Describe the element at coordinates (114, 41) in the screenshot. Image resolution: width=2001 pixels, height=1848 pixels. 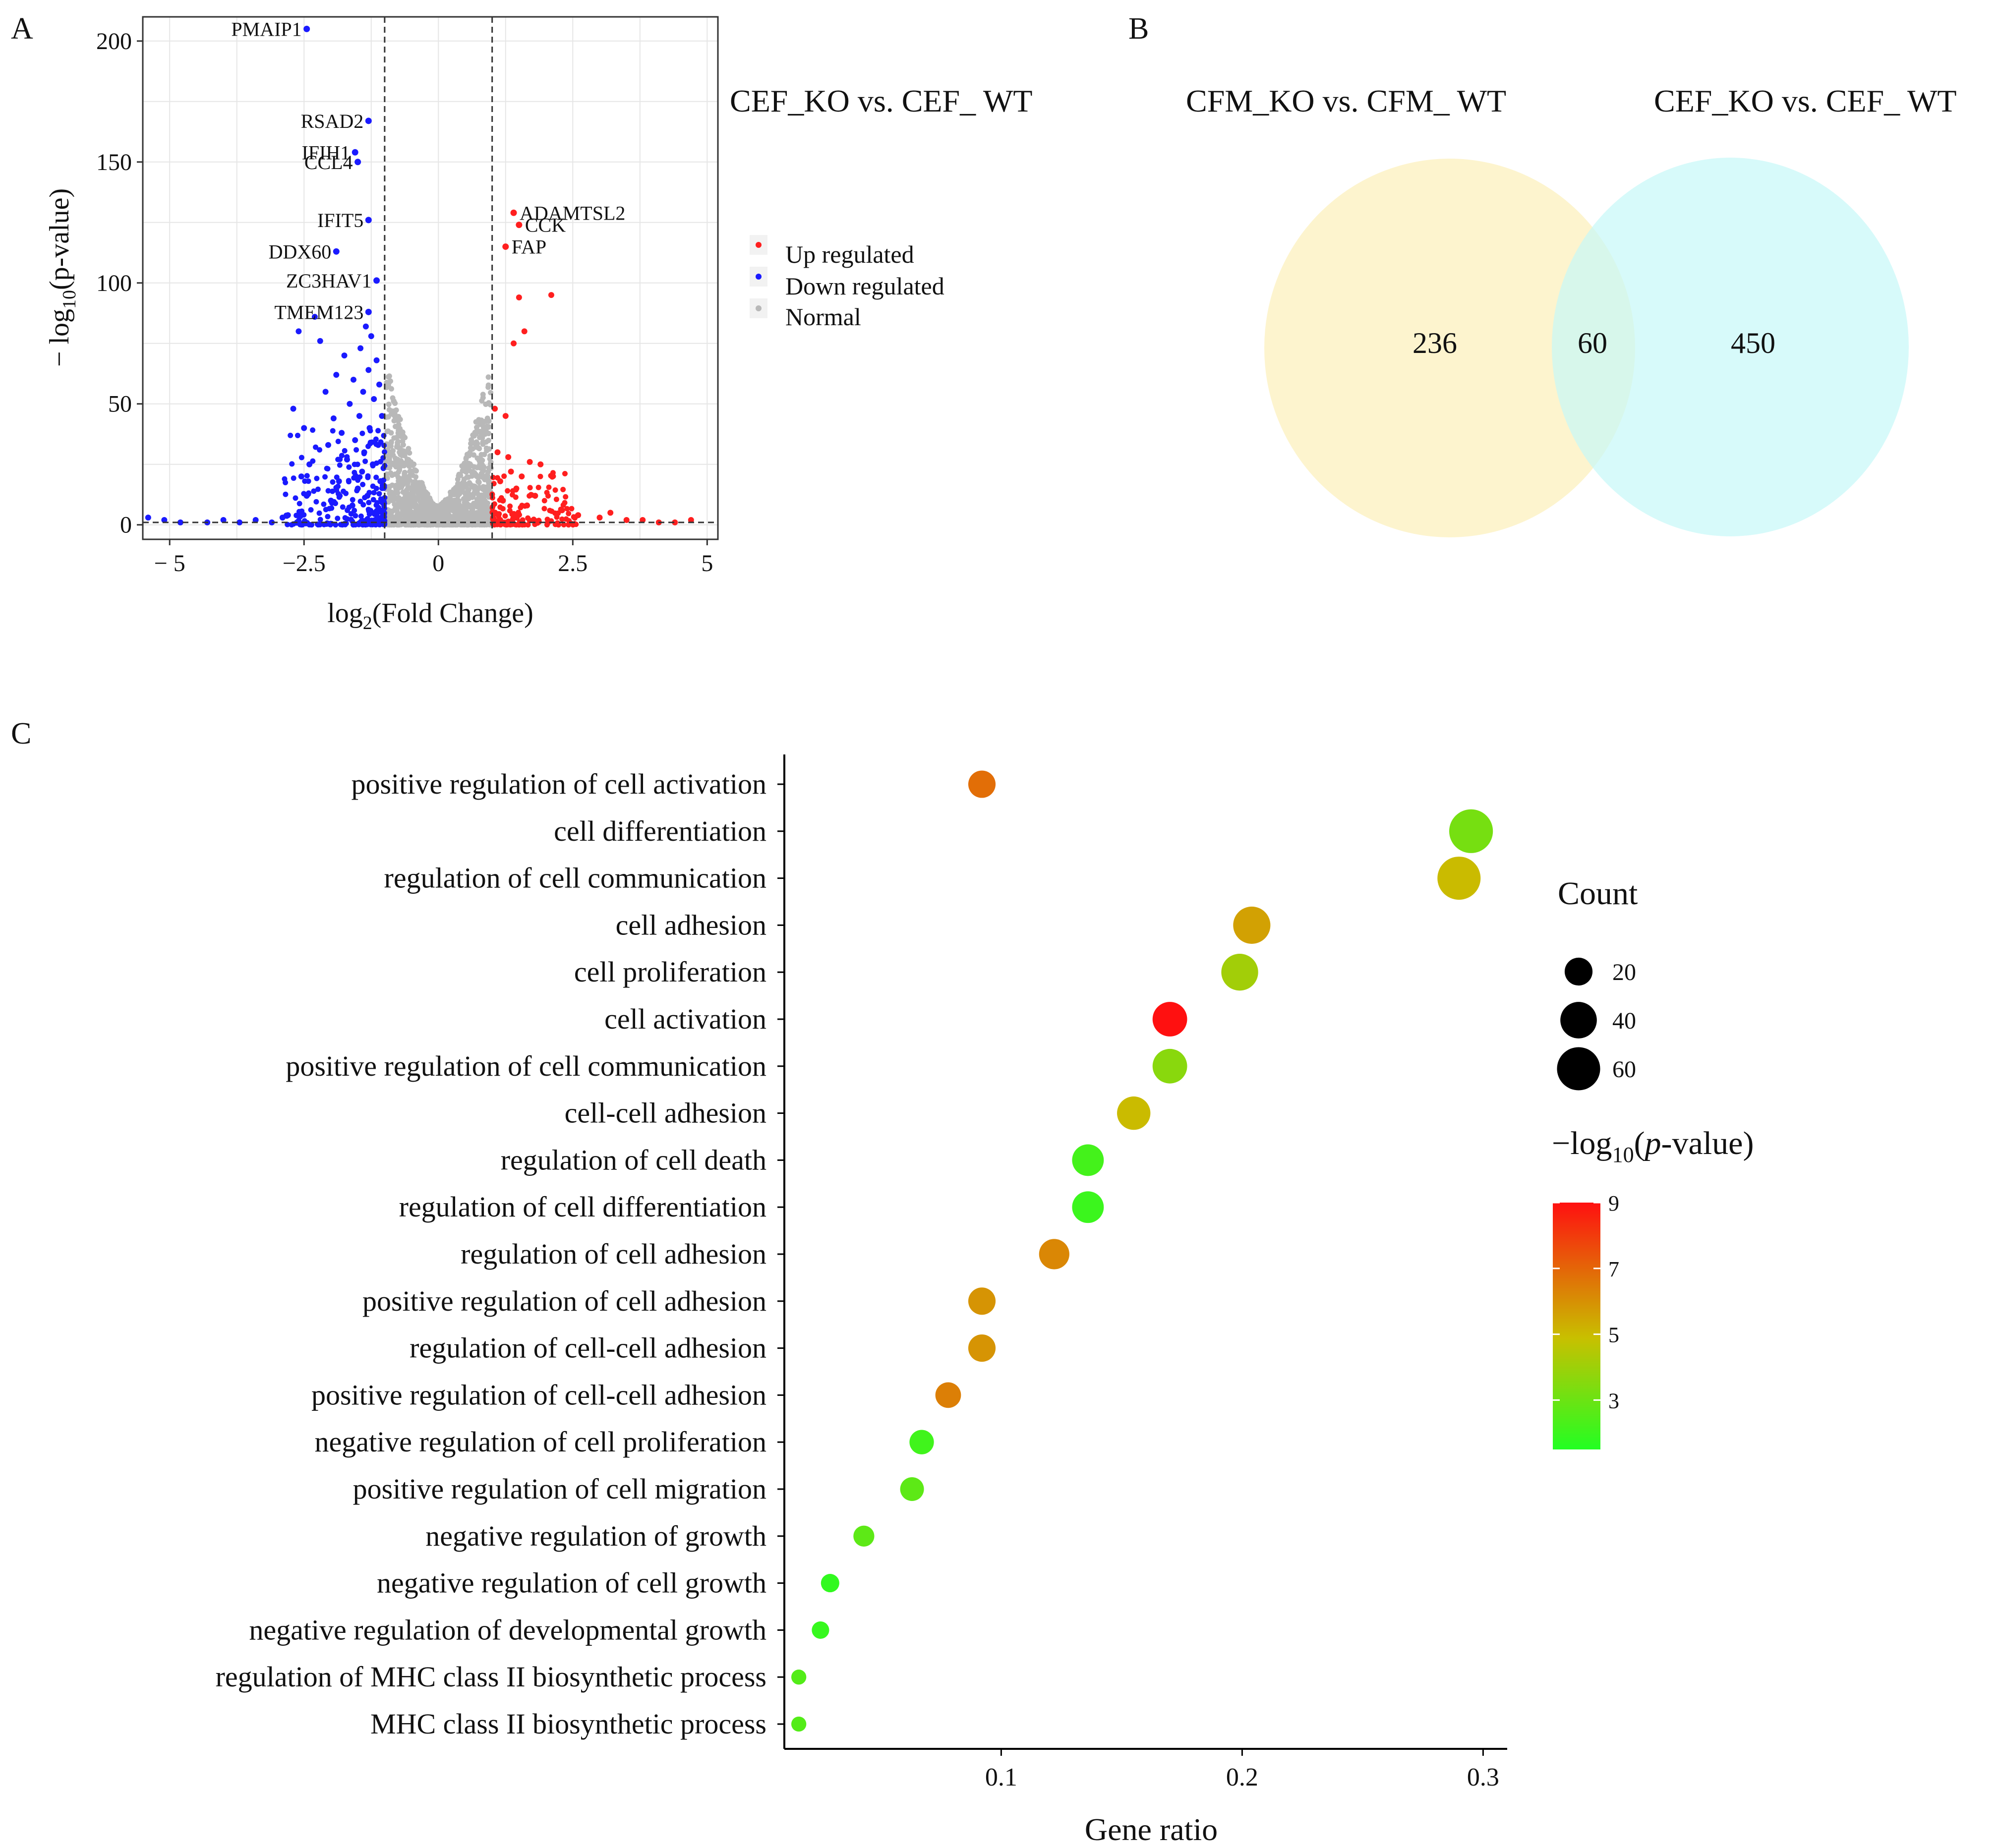
I see `y-tick-label: 200` at that location.